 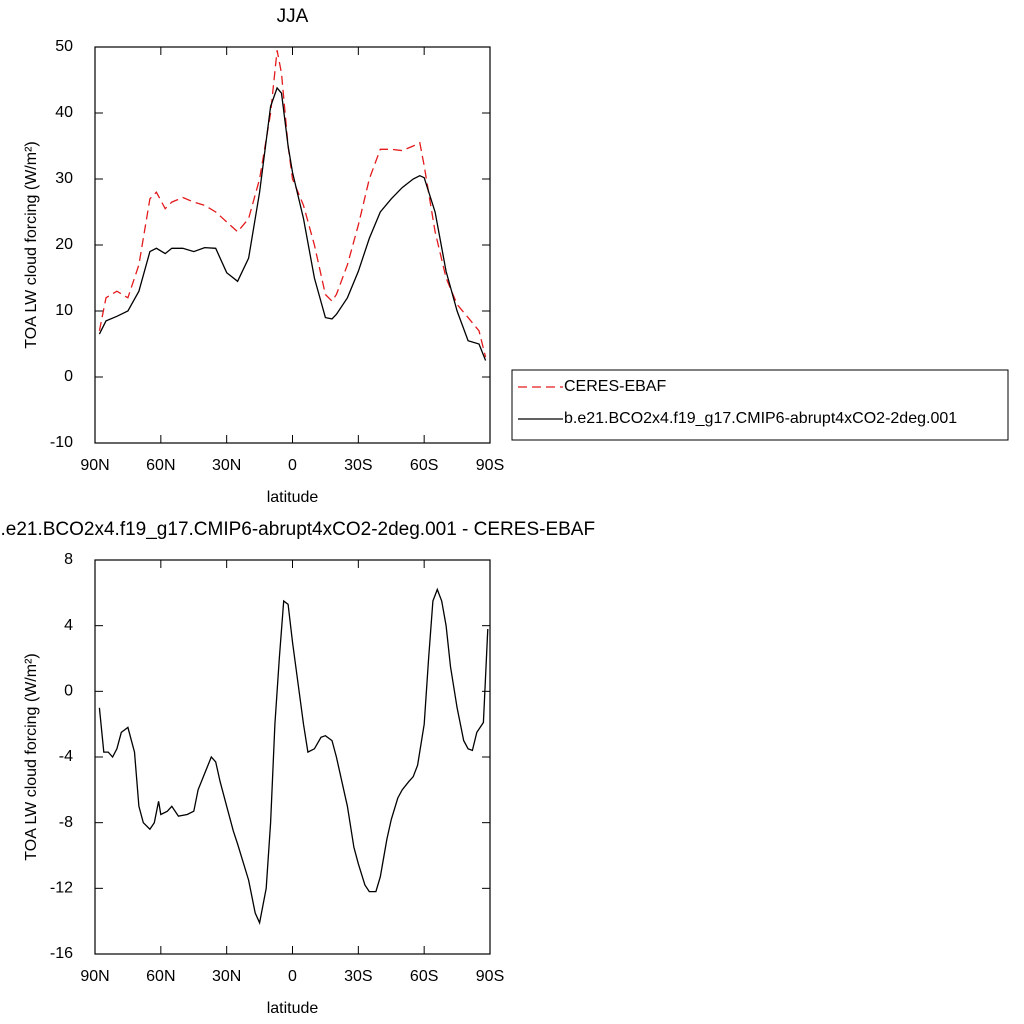 I want to click on y-tick-label: -12, so click(x=61, y=888).